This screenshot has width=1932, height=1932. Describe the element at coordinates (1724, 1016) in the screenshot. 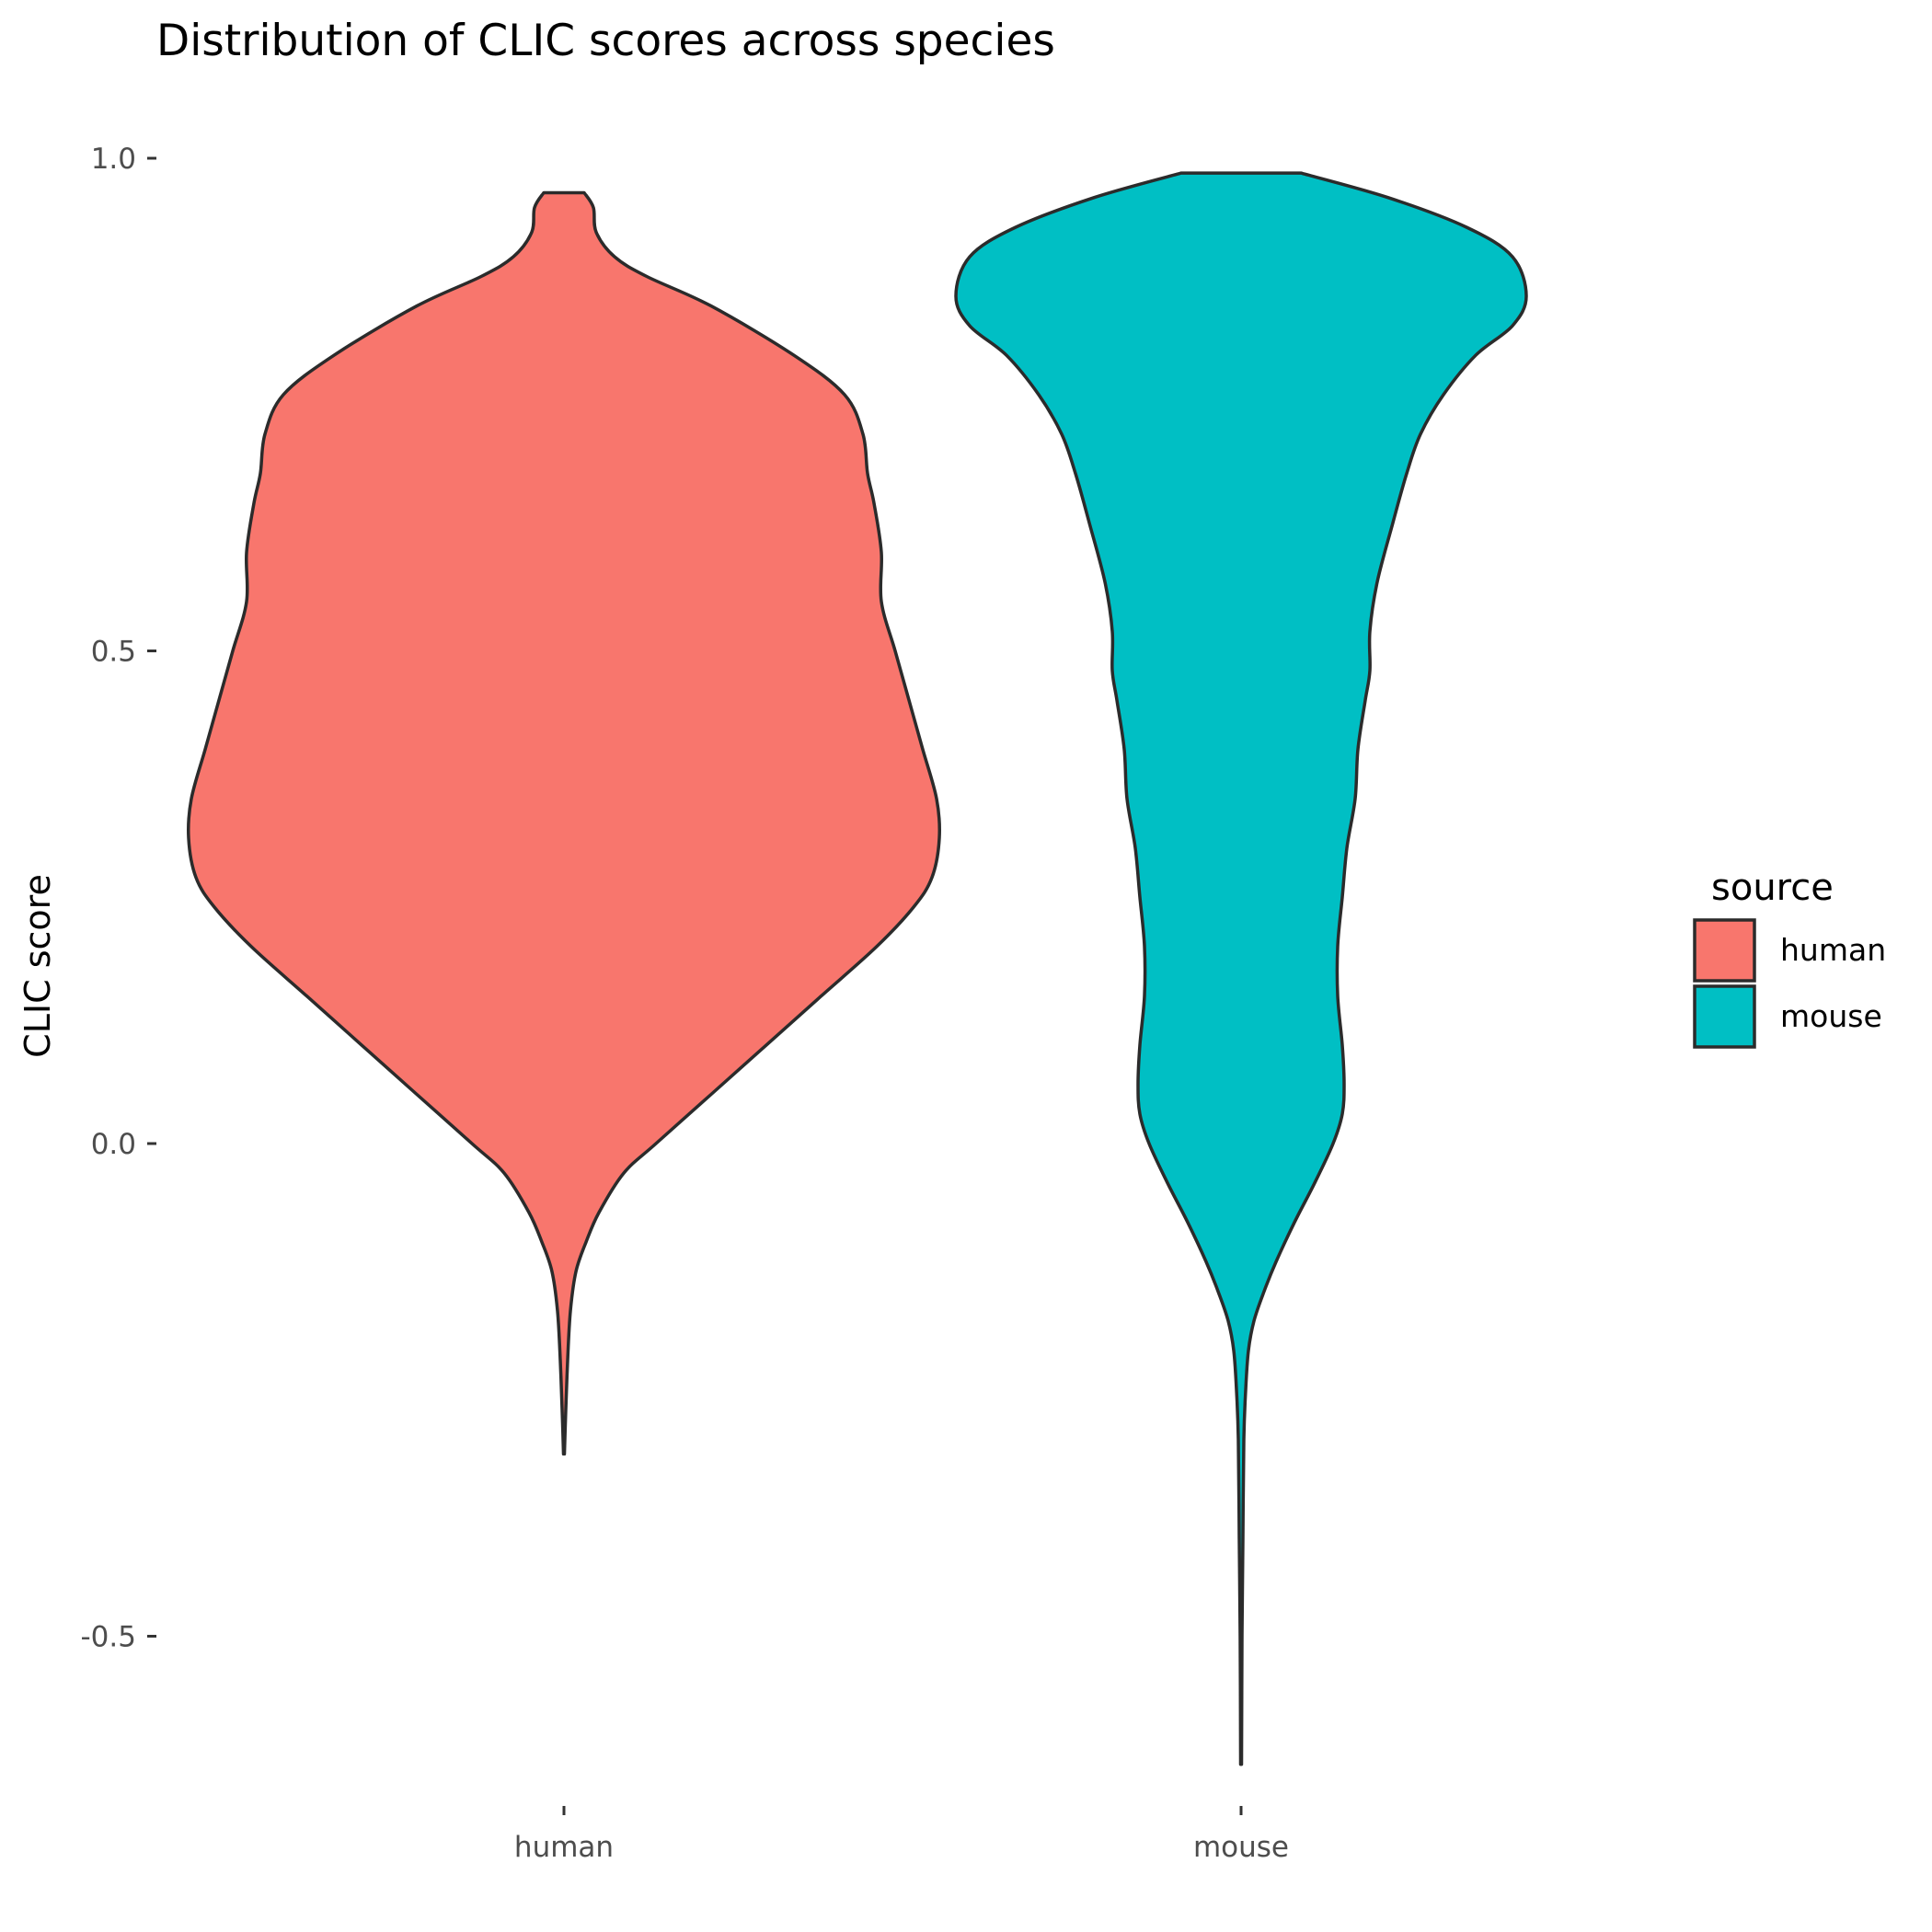

I see `legend-key-mouse` at that location.